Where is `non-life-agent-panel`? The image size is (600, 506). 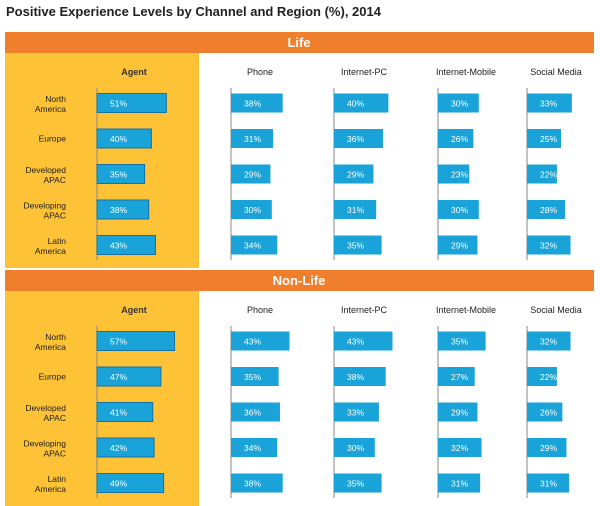
non-life-agent-panel is located at coordinates (102, 398).